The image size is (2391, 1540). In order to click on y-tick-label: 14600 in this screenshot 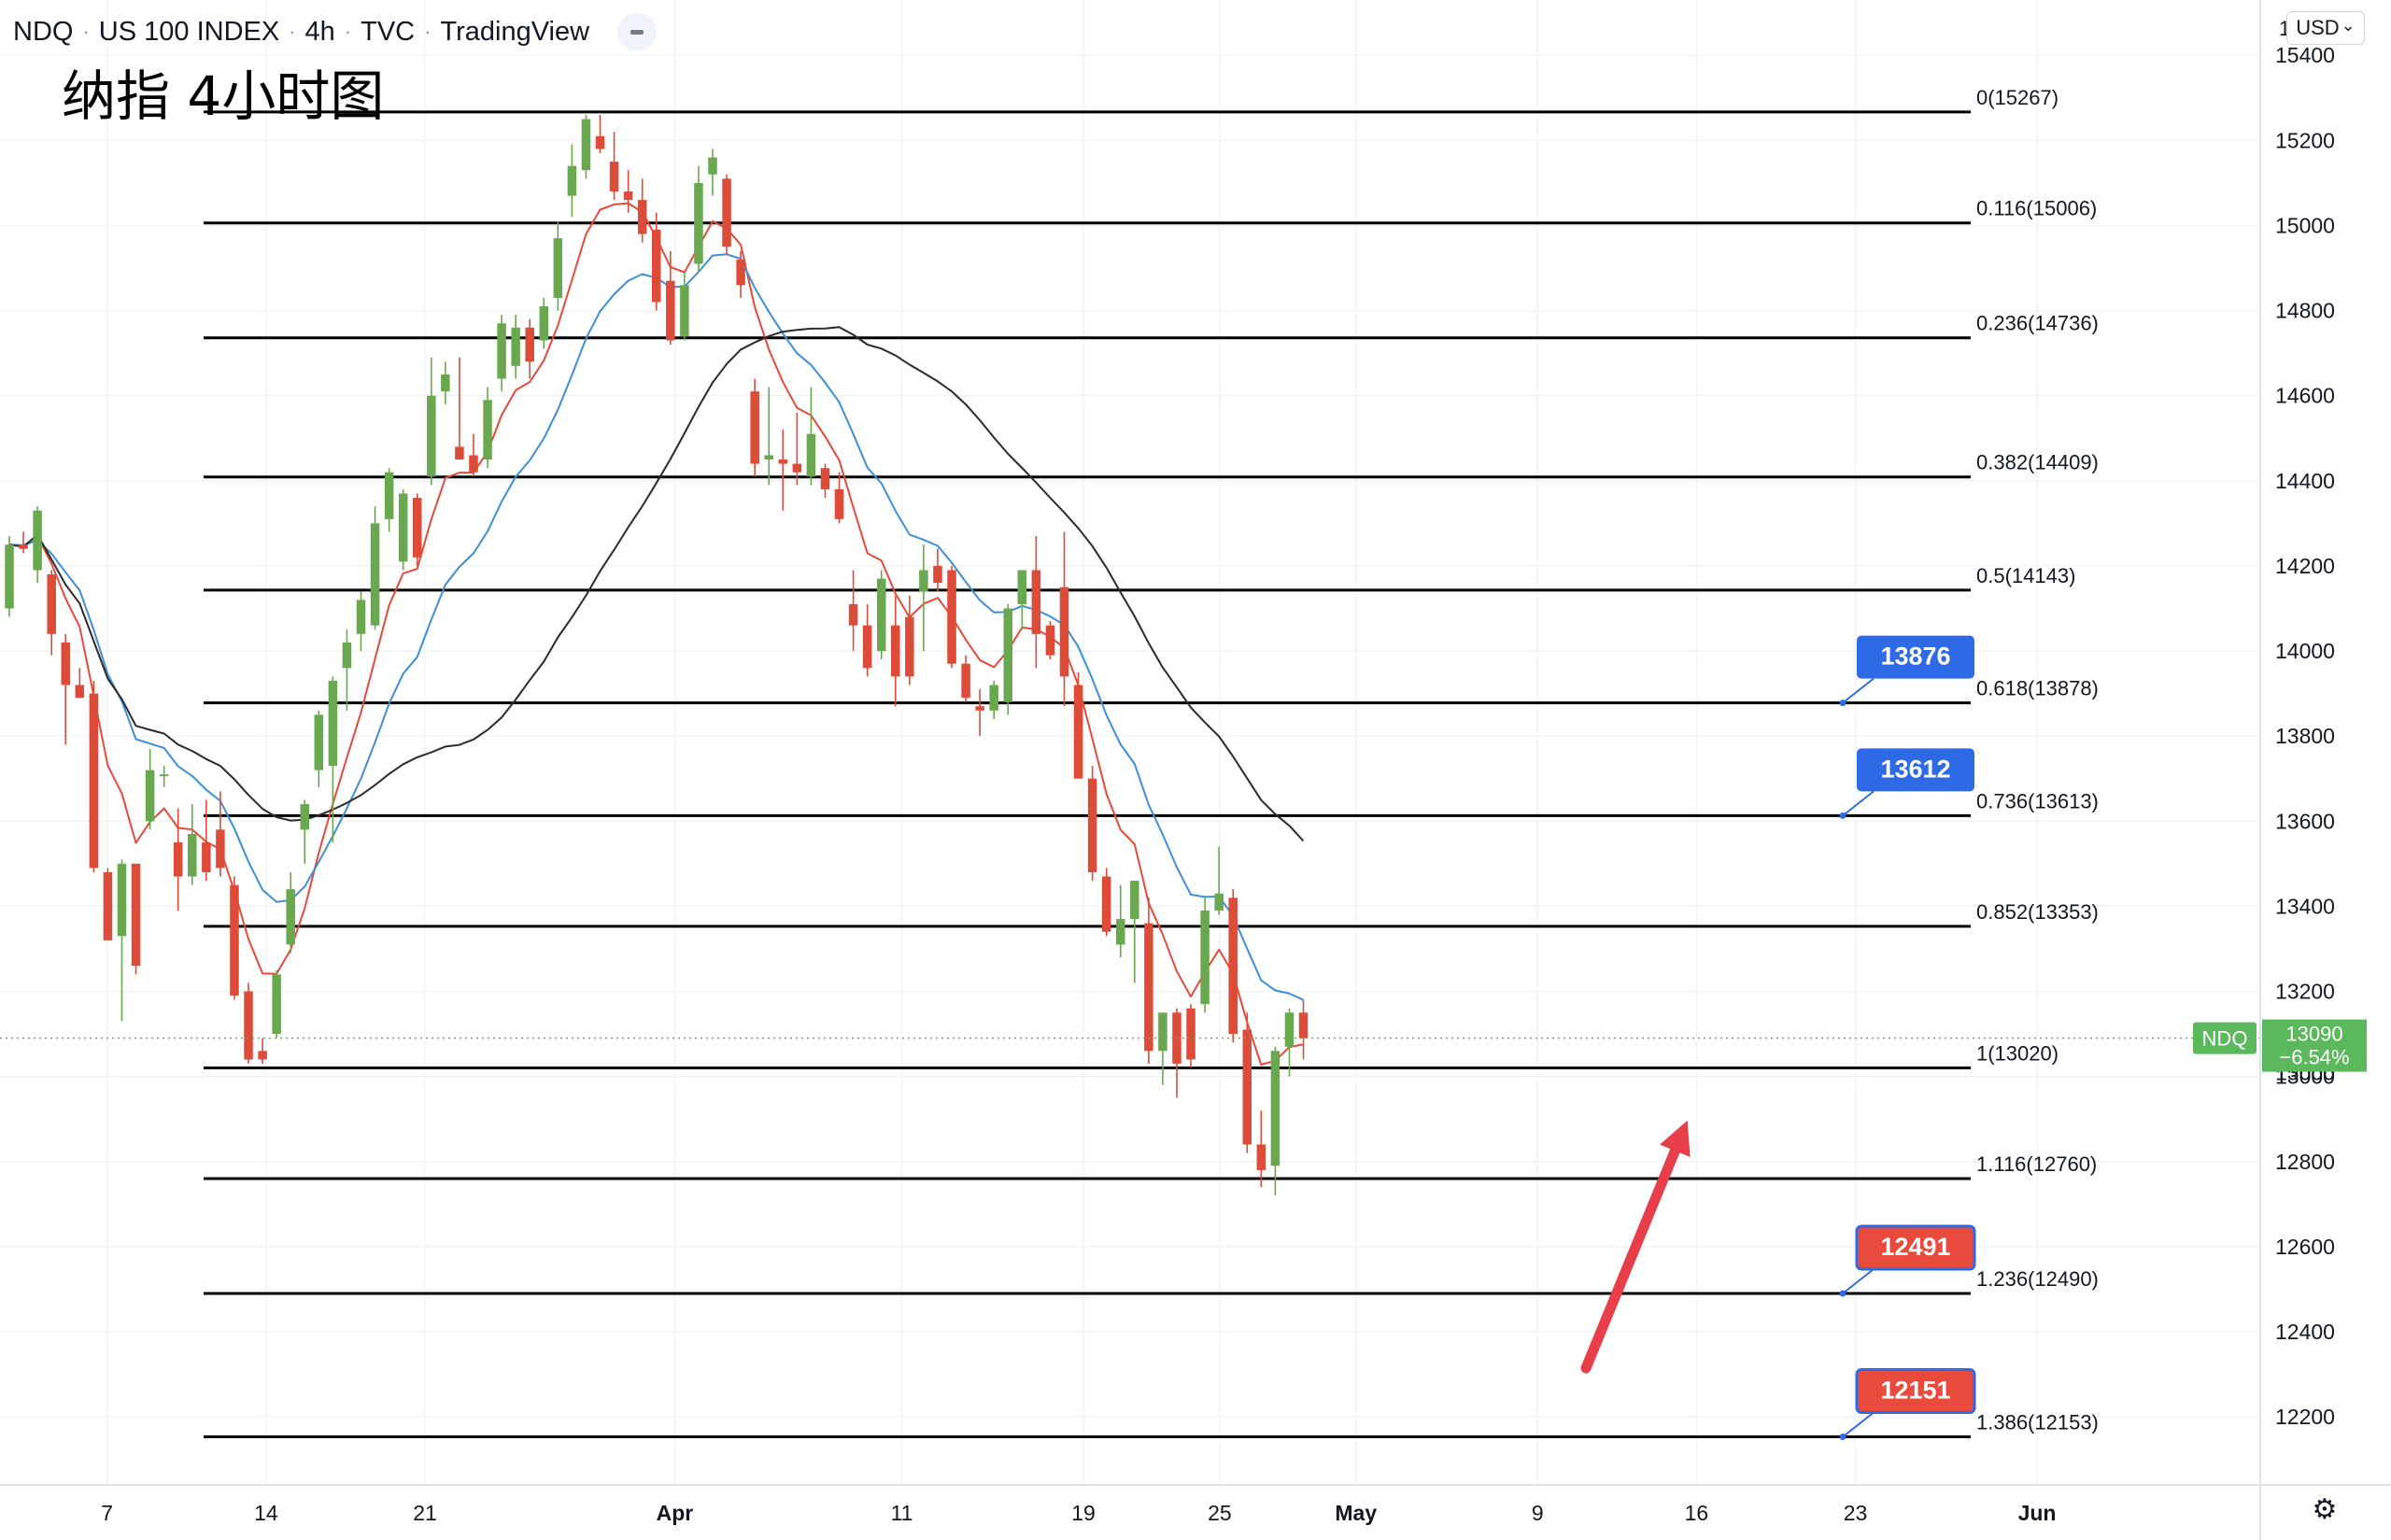, I will do `click(2305, 396)`.